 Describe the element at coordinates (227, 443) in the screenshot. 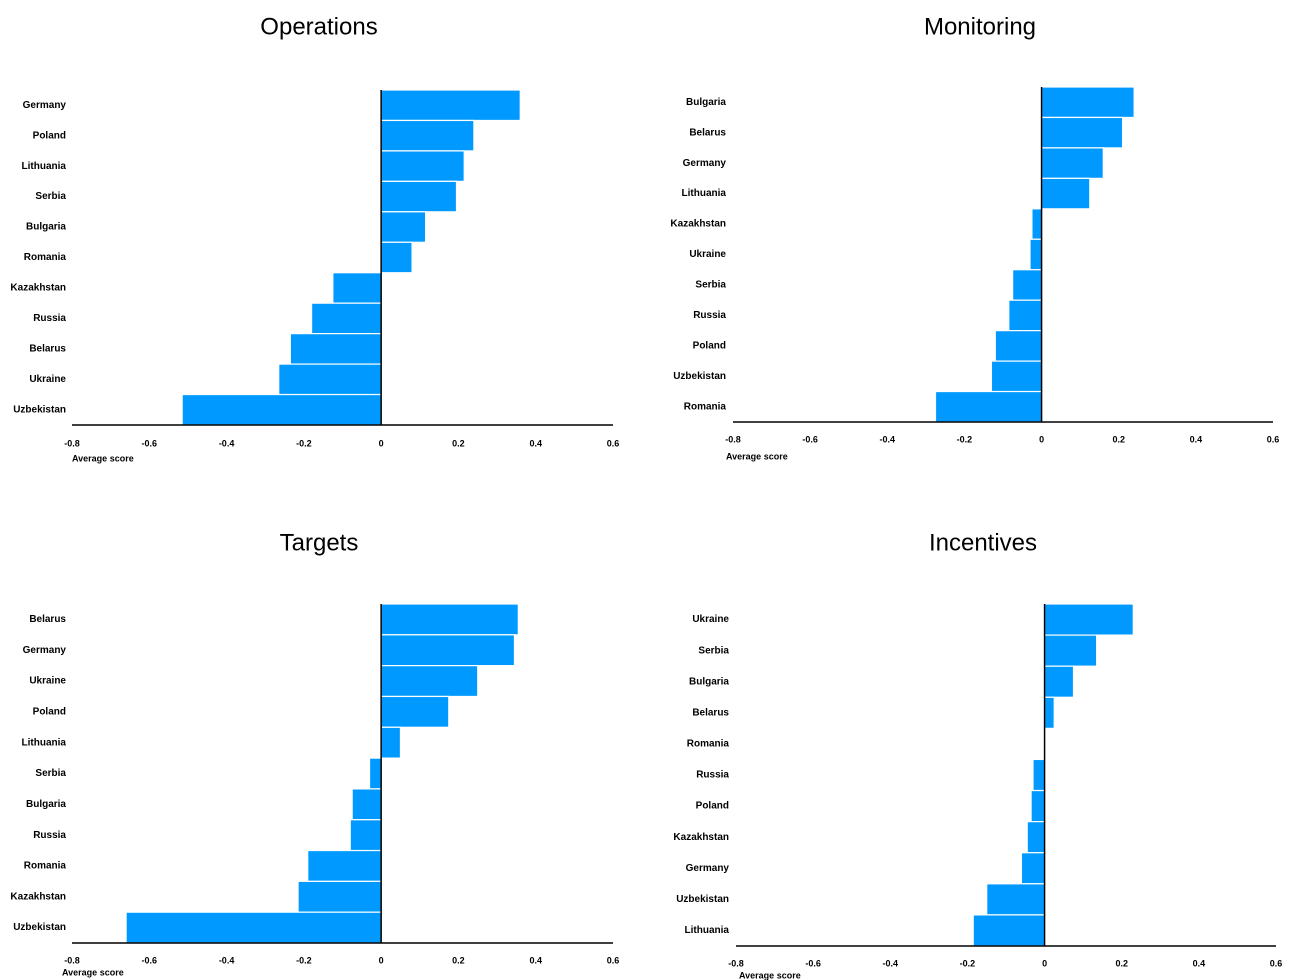

I see `panel-operations-tick--0-4: -0.4` at that location.